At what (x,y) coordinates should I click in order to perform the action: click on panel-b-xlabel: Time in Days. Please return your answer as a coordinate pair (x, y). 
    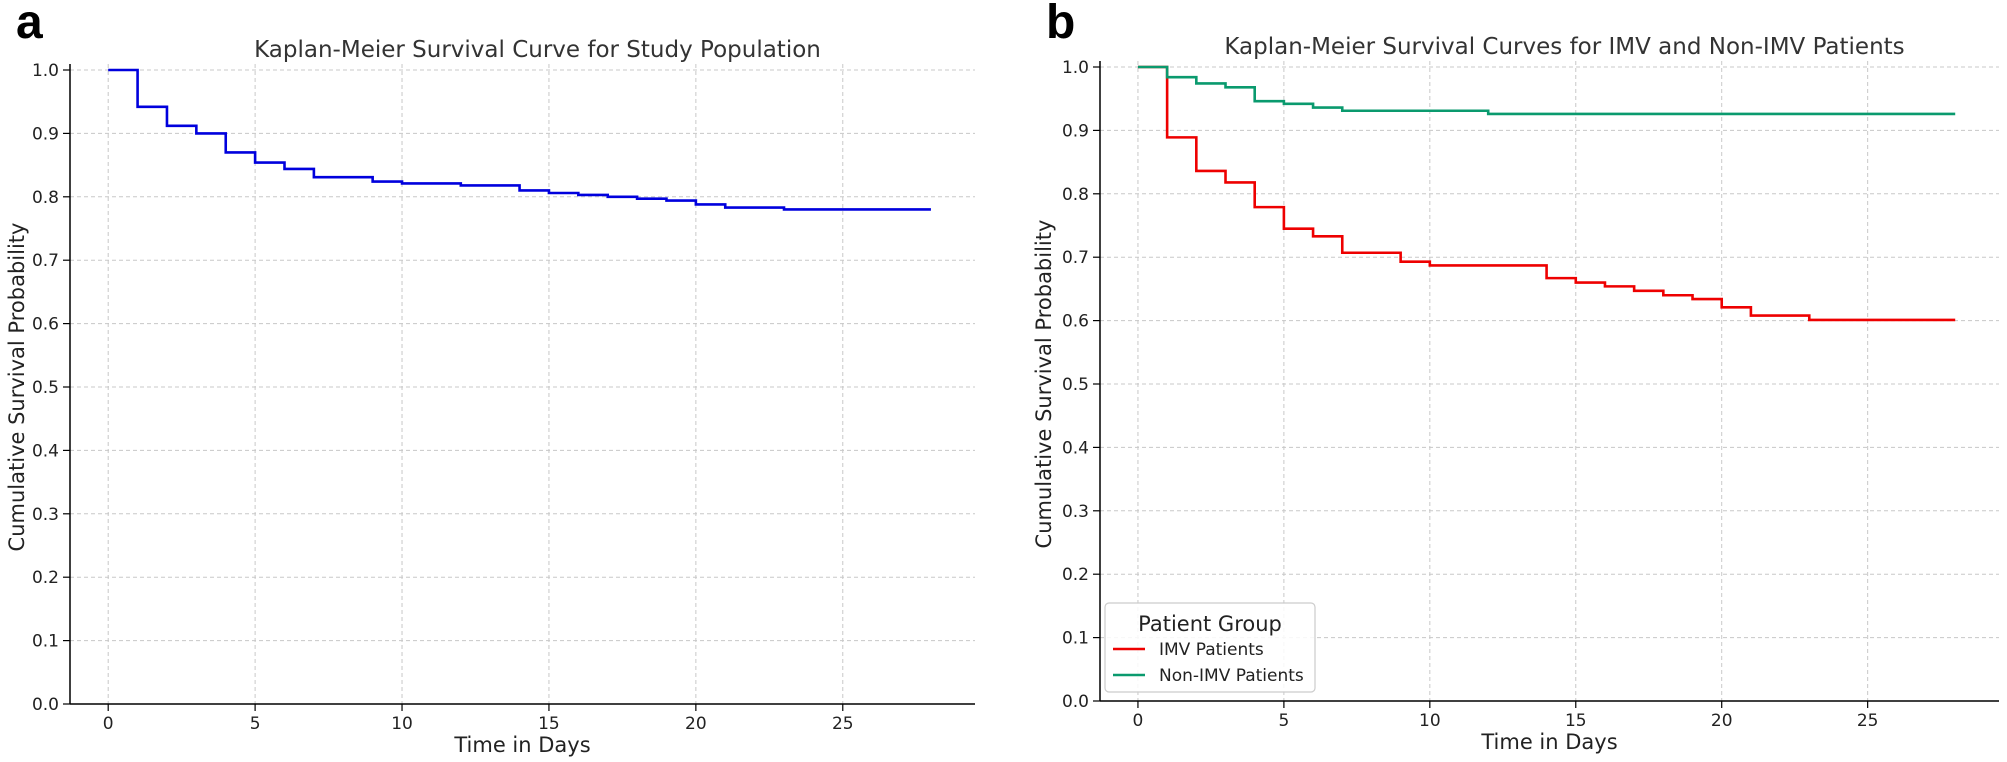
    Looking at the image, I should click on (1548, 742).